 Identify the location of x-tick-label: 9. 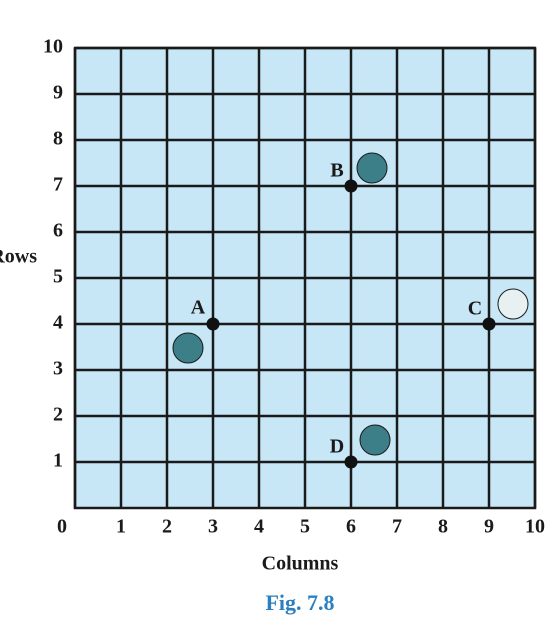
(489, 527).